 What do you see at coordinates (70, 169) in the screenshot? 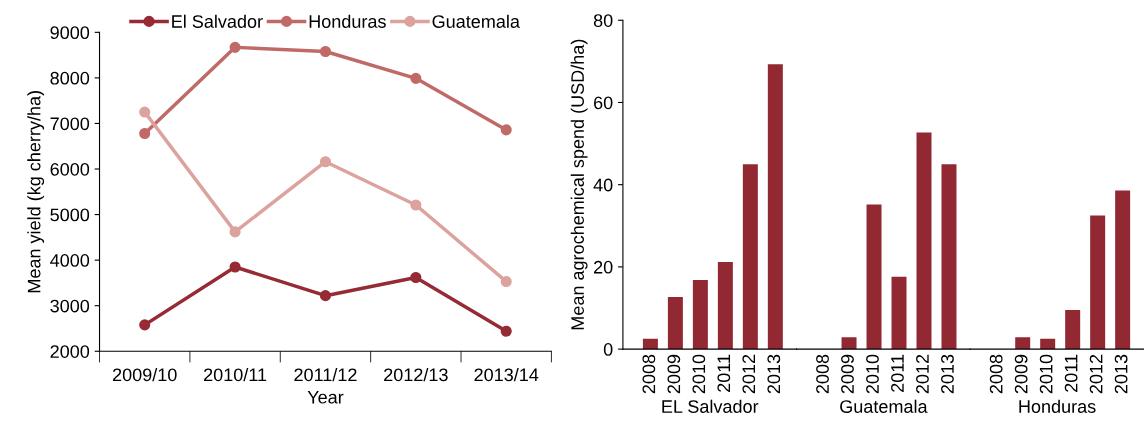
I see `y-tick-label: 6000` at bounding box center [70, 169].